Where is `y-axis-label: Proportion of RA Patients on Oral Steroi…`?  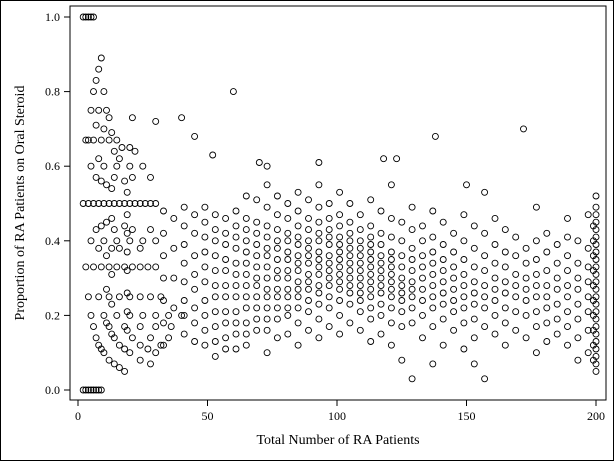
y-axis-label: Proportion of RA Patients on Oral Steroi… is located at coordinates (20, 203).